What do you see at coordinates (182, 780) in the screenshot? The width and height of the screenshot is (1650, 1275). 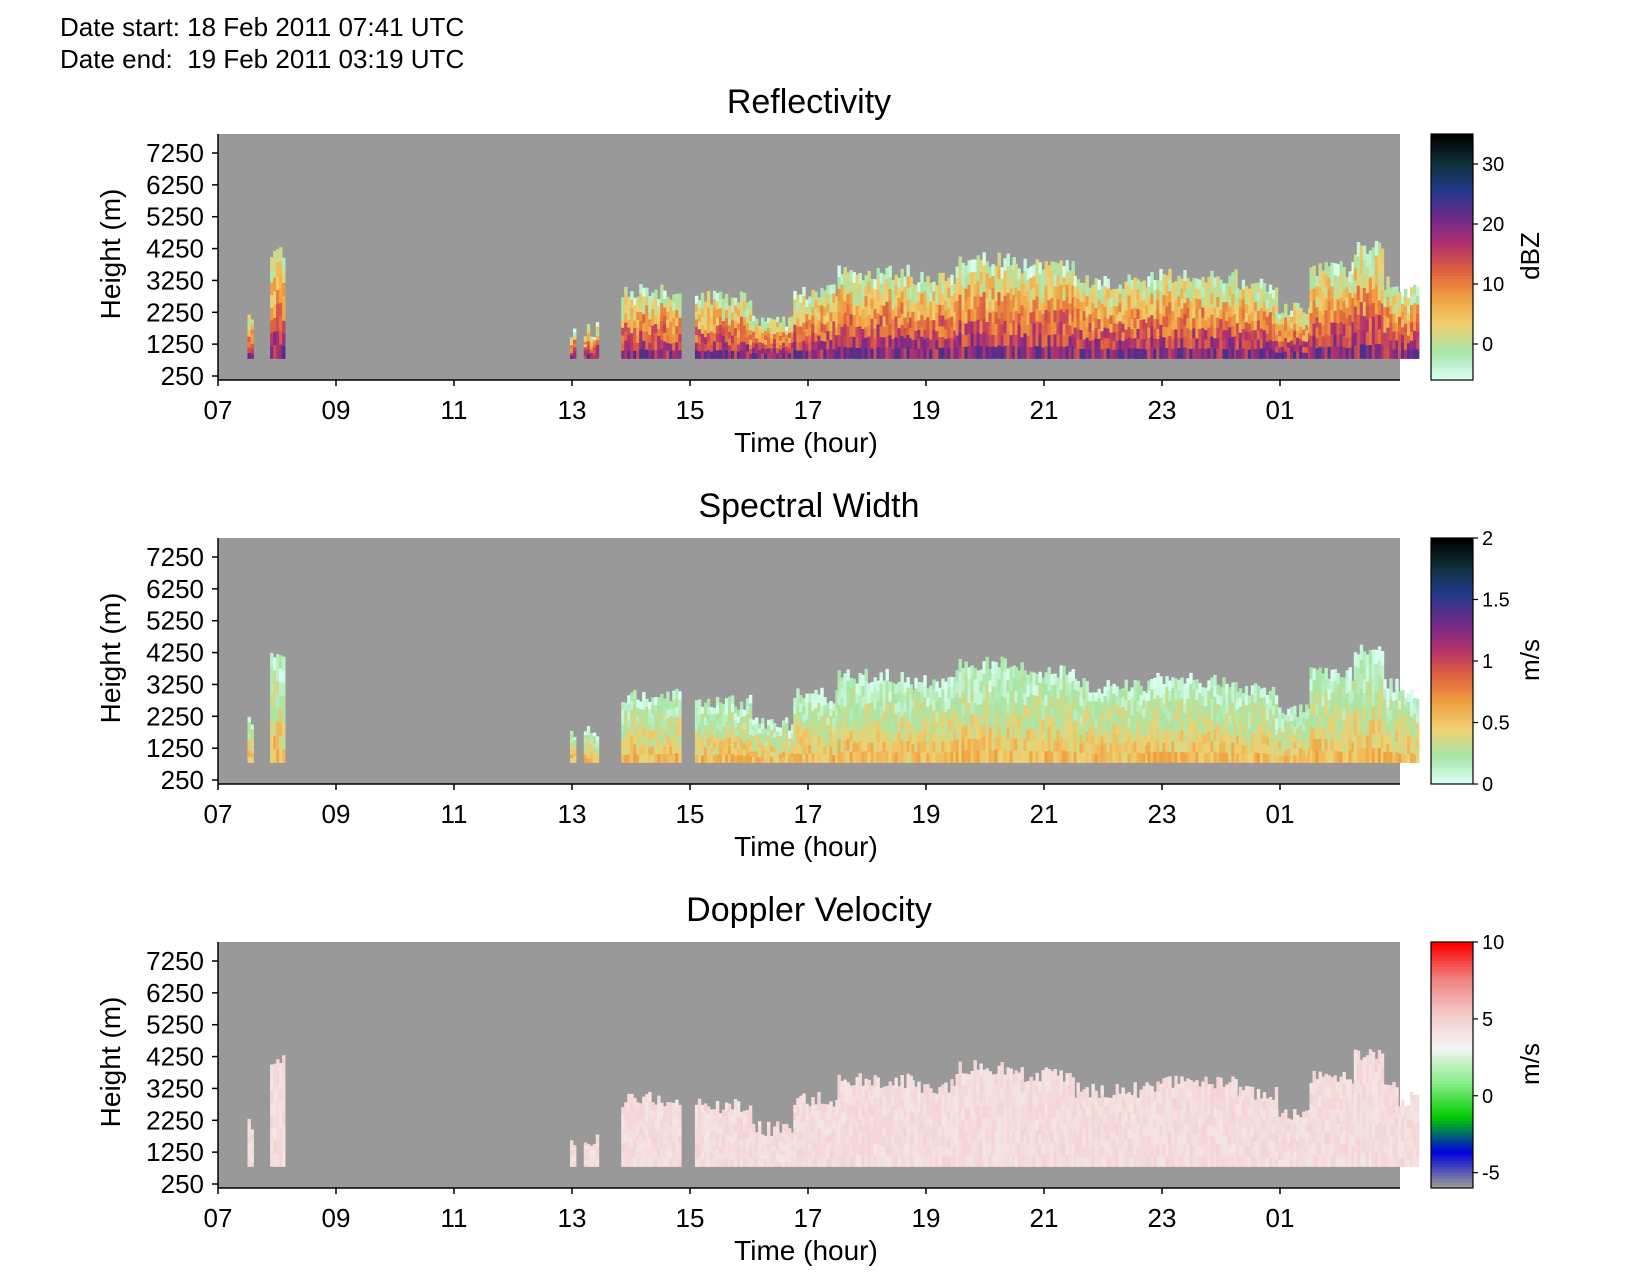 I see `y-tick-label: 250` at bounding box center [182, 780].